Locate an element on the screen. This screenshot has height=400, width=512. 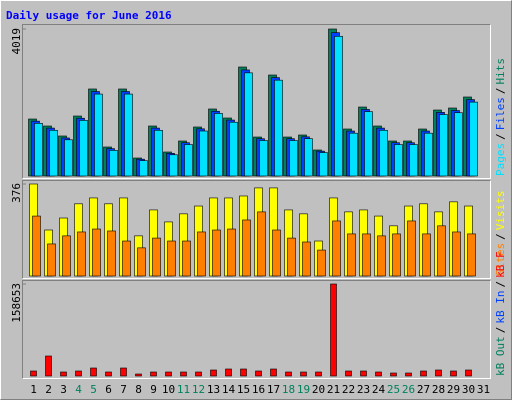
x-tick-label: 24 is located at coordinates (379, 389).